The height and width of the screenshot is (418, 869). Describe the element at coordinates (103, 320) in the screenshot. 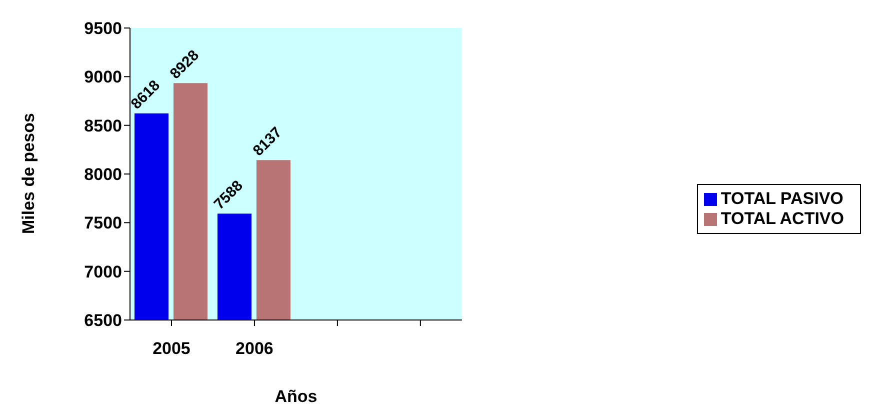

I see `y-tick-label: 6500` at that location.